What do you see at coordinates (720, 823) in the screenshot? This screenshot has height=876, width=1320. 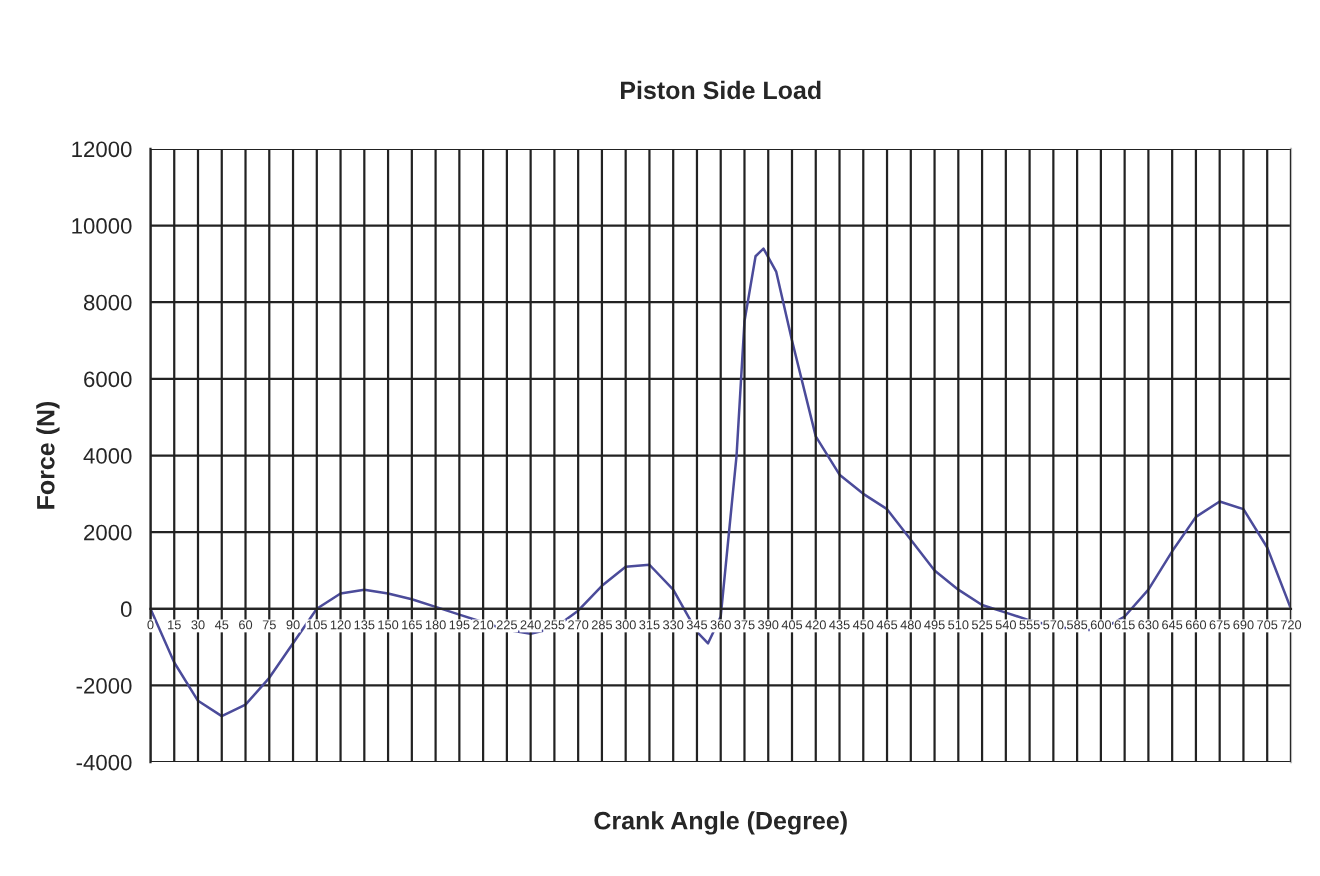 I see `x-axis-title: Crank Angle (Degree)` at bounding box center [720, 823].